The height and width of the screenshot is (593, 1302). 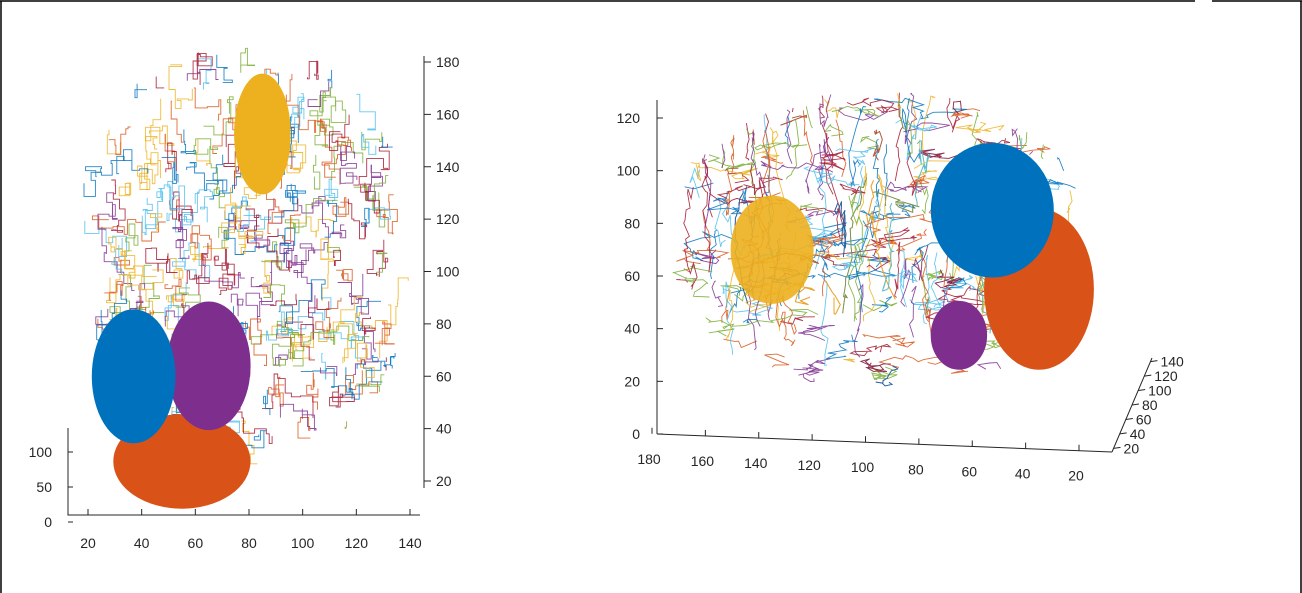 I want to click on y-tick-label: 100, so click(x=1160, y=391).